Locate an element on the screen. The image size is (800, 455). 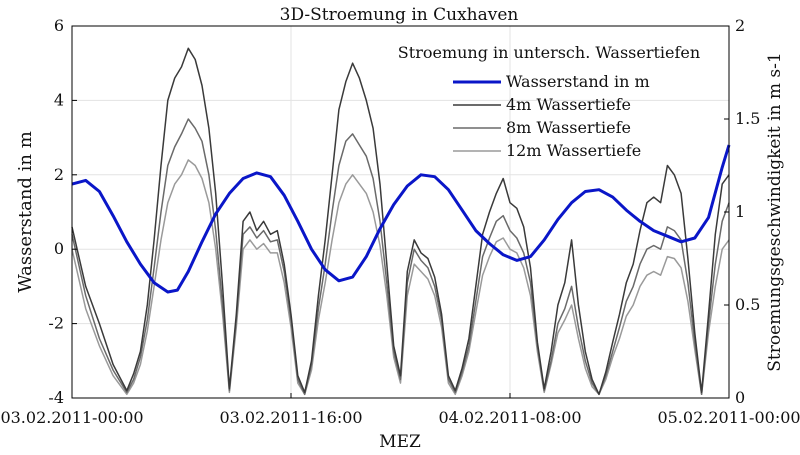
y-tick-label-right: 0 is located at coordinates (740, 397).